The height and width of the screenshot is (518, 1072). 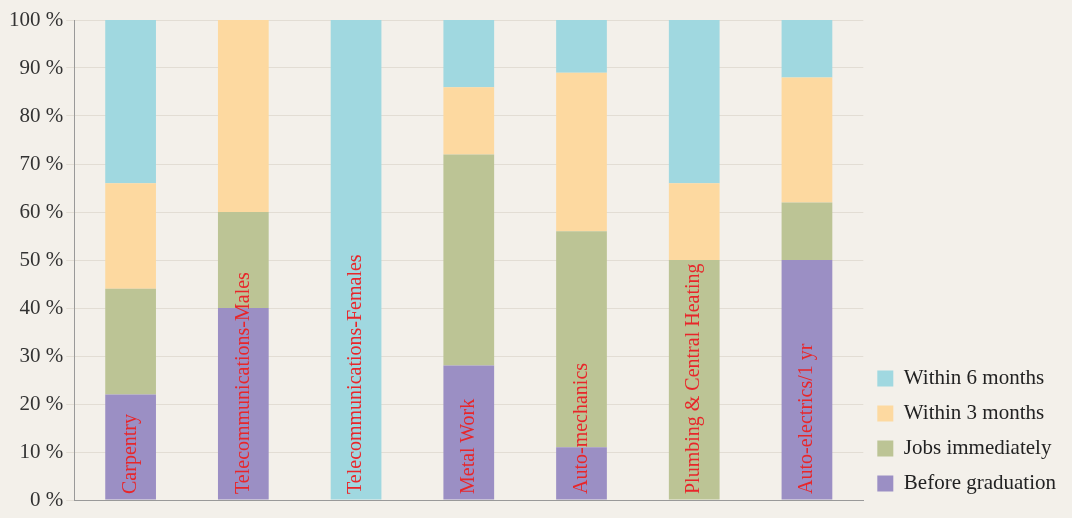 What do you see at coordinates (977, 447) in the screenshot?
I see `legend-label: Jobs immediately` at bounding box center [977, 447].